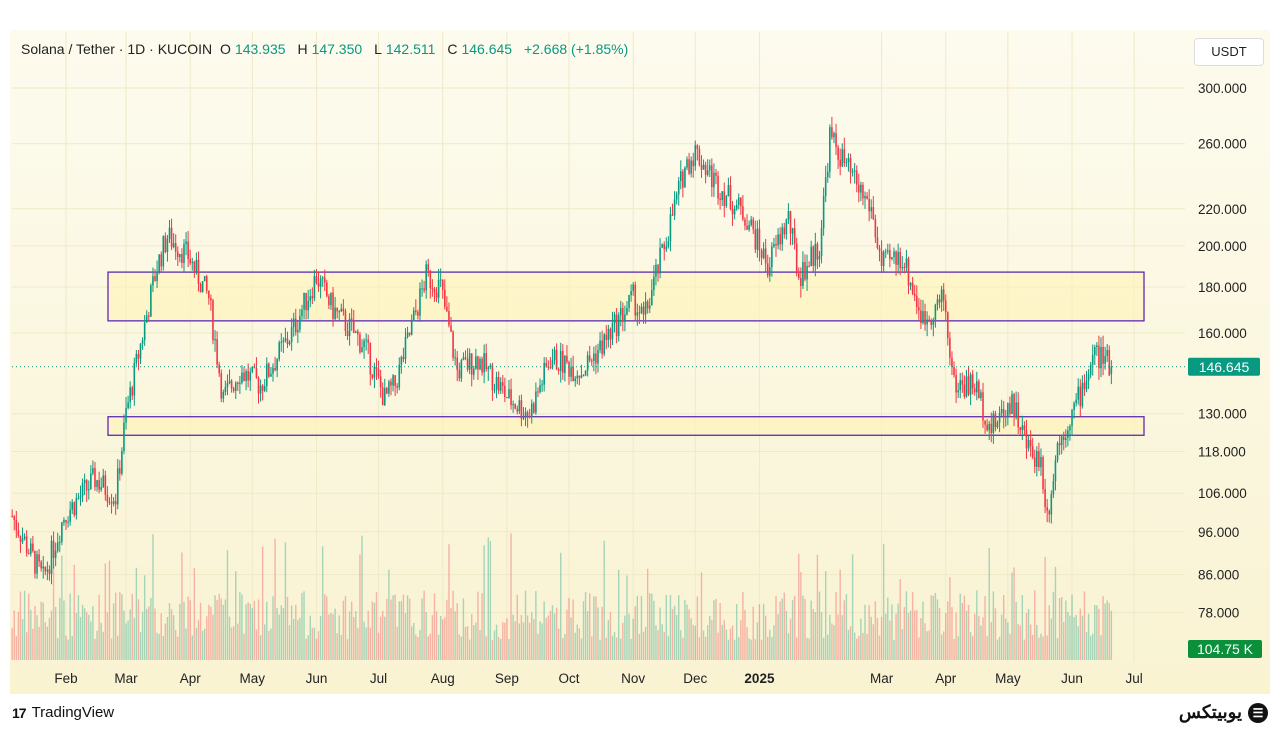 Image resolution: width=1280 pixels, height=733 pixels. What do you see at coordinates (1229, 52) in the screenshot?
I see `currency-button: USDT` at bounding box center [1229, 52].